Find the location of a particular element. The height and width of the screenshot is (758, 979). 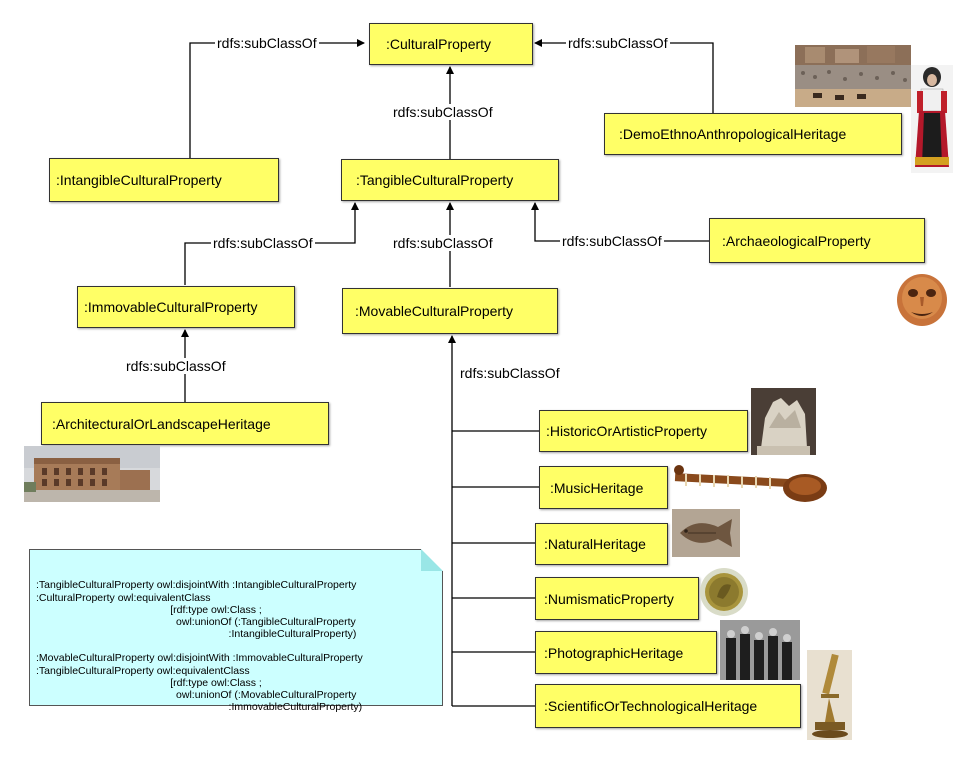

node-natural-heritage: :NaturalHeritage is located at coordinates (601, 544).